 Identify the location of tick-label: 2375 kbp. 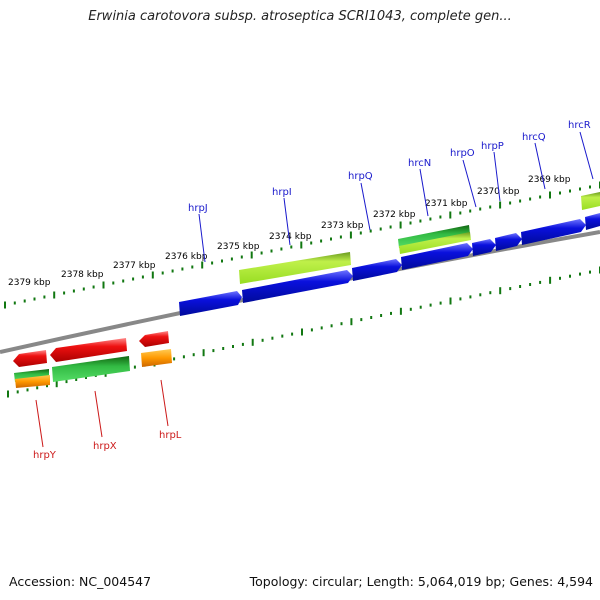
(238, 247).